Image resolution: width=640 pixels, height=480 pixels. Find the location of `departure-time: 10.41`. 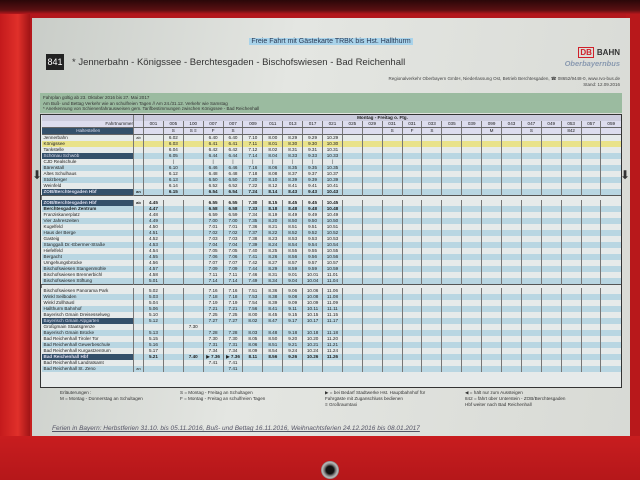

departure-time: 10.41 is located at coordinates (332, 186).